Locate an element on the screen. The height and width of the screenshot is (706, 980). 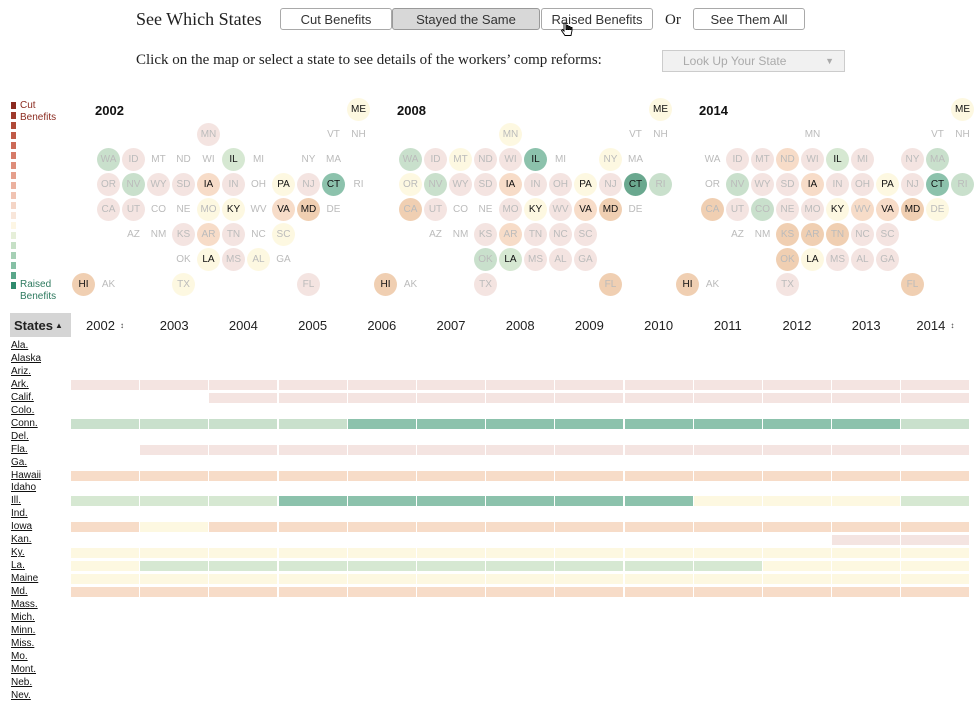
map-state-va: VA is located at coordinates (585, 209).